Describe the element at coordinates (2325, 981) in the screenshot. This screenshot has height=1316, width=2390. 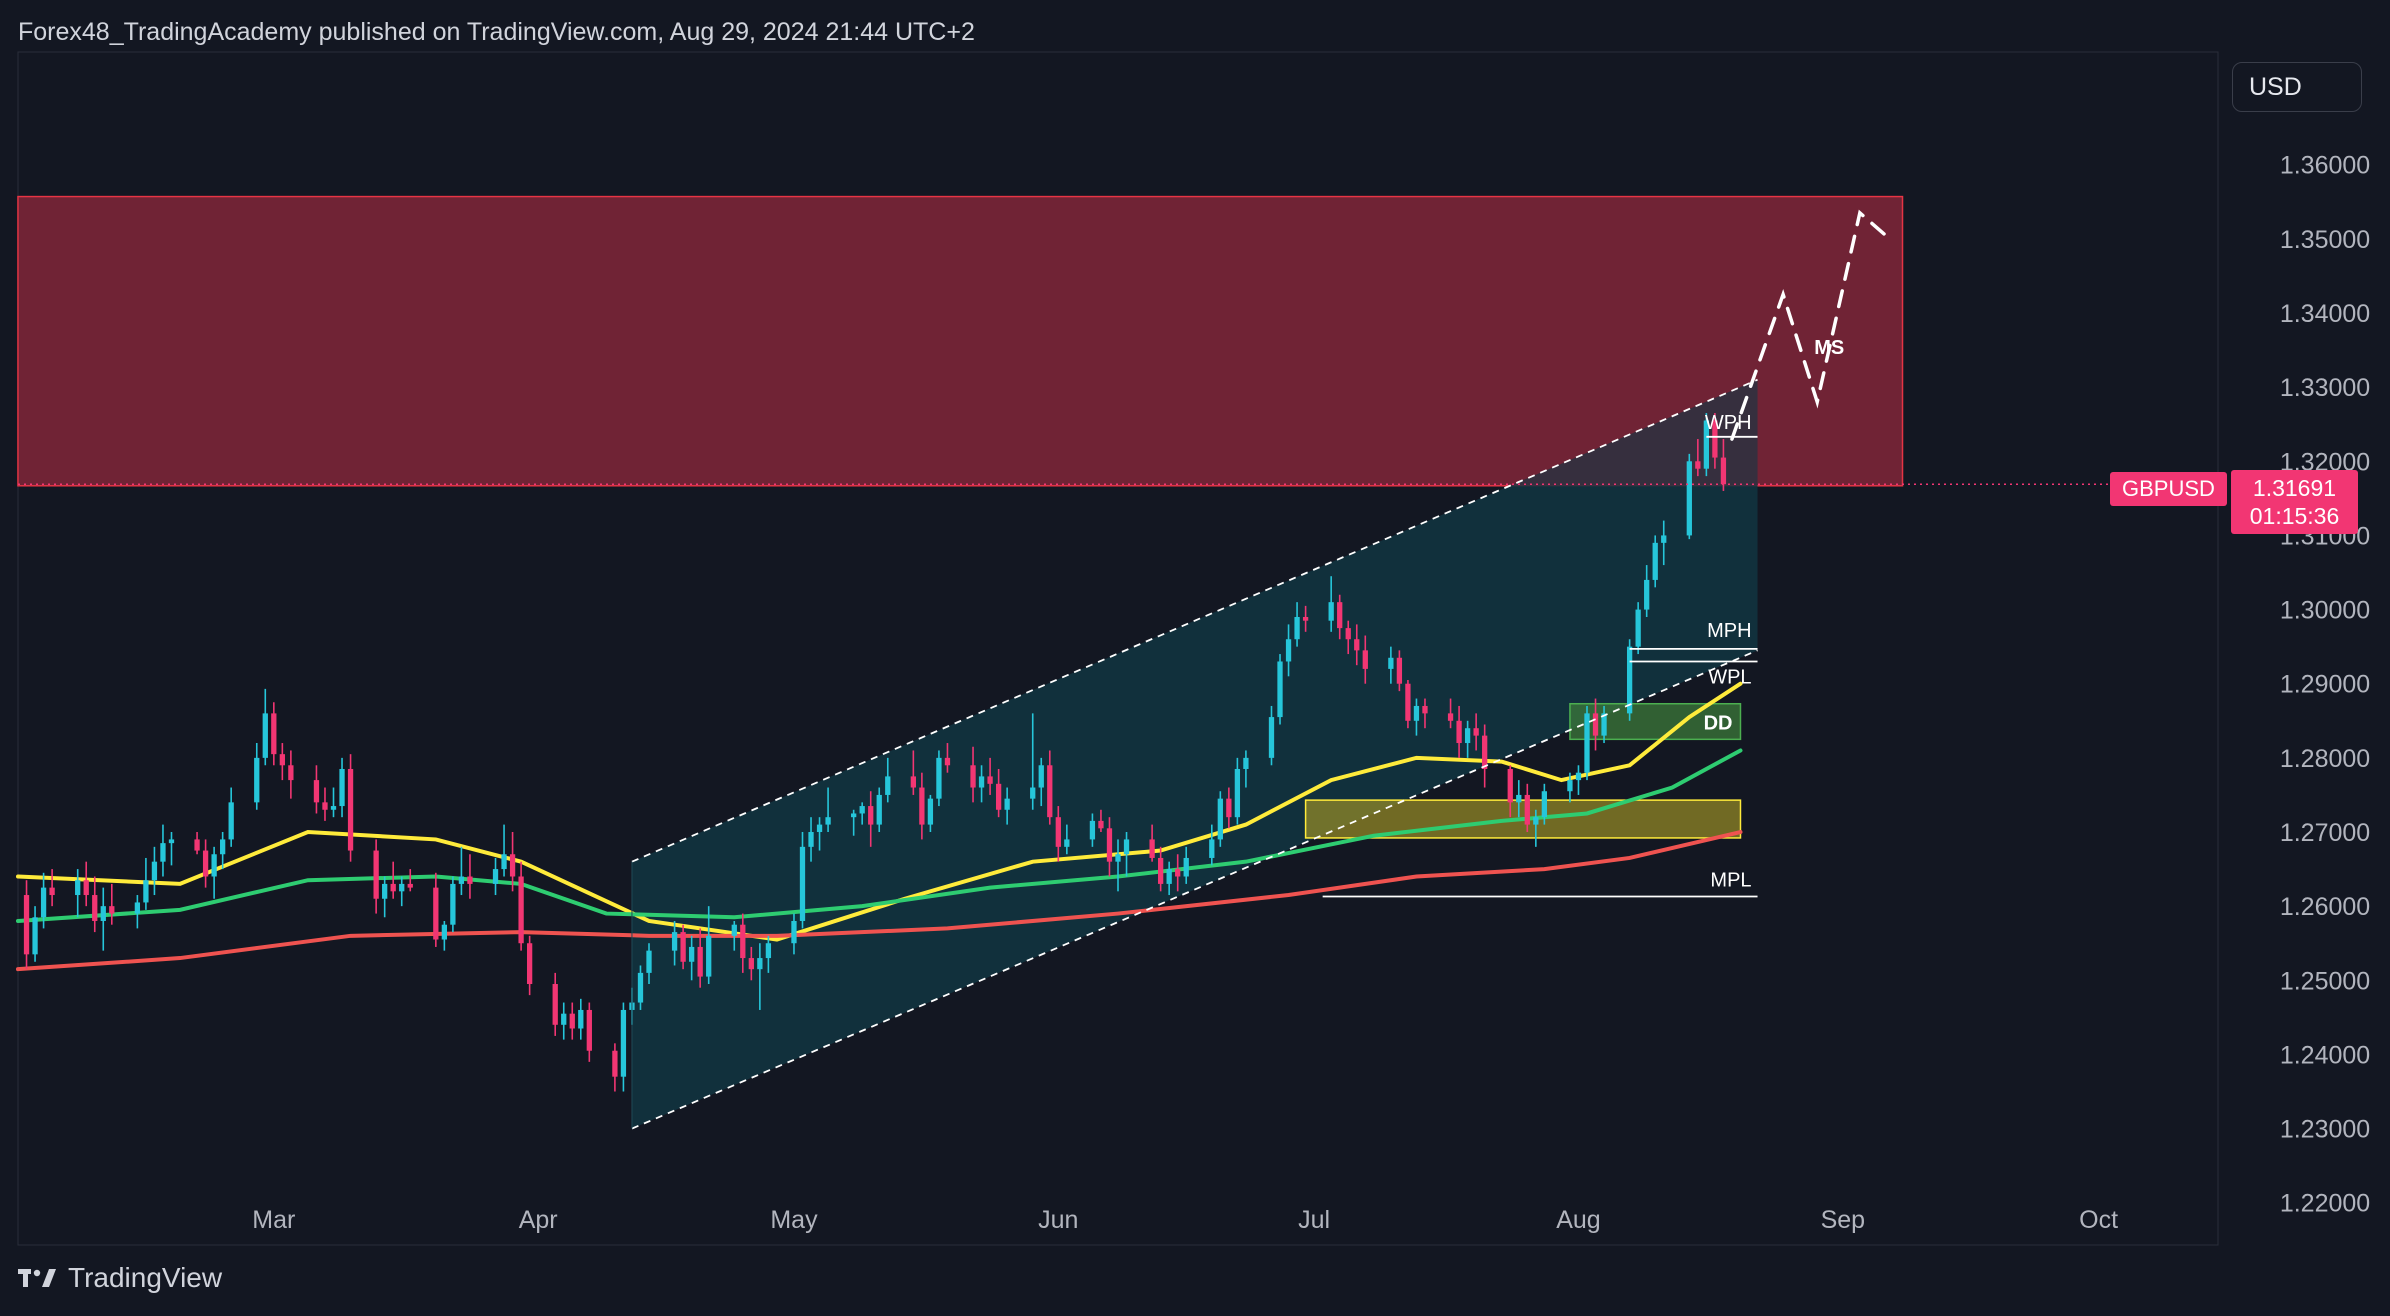
I see `y-tick-label: 1.25000` at that location.